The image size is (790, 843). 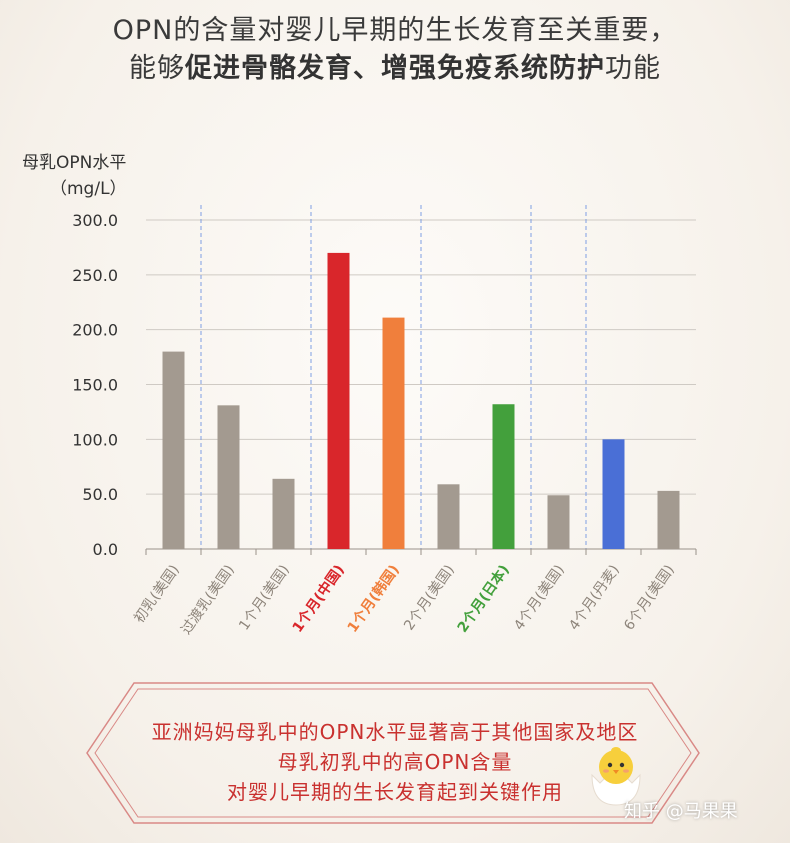 I want to click on x-tick-label: 2个月(美国), so click(x=429, y=597).